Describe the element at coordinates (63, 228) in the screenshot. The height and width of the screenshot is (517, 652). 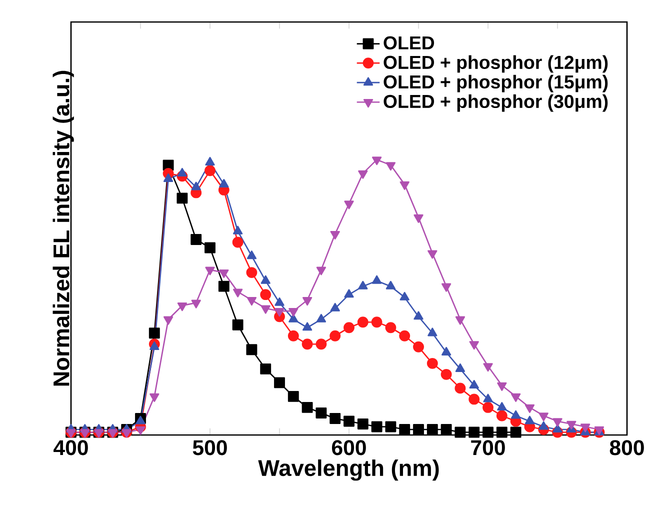
I see `y-axis-title: Normalized EL intensity (a.u.)` at that location.